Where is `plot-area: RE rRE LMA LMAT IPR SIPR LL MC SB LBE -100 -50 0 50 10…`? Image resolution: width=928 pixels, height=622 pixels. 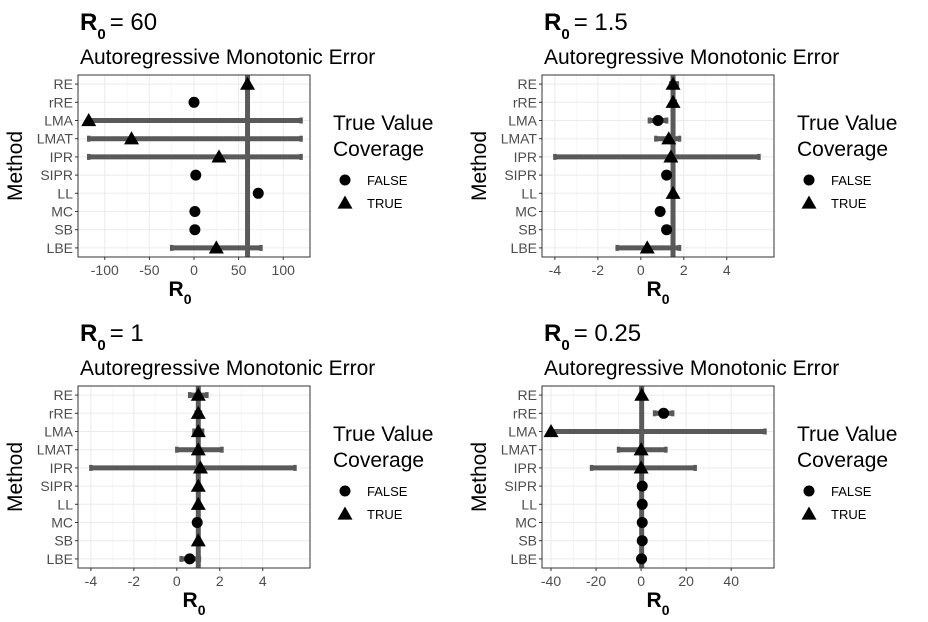 plot-area: RE rRE LMA LMAT IPR SIPR LL MC SB LBE -100 -50 0 50 10… is located at coordinates (174, 176).